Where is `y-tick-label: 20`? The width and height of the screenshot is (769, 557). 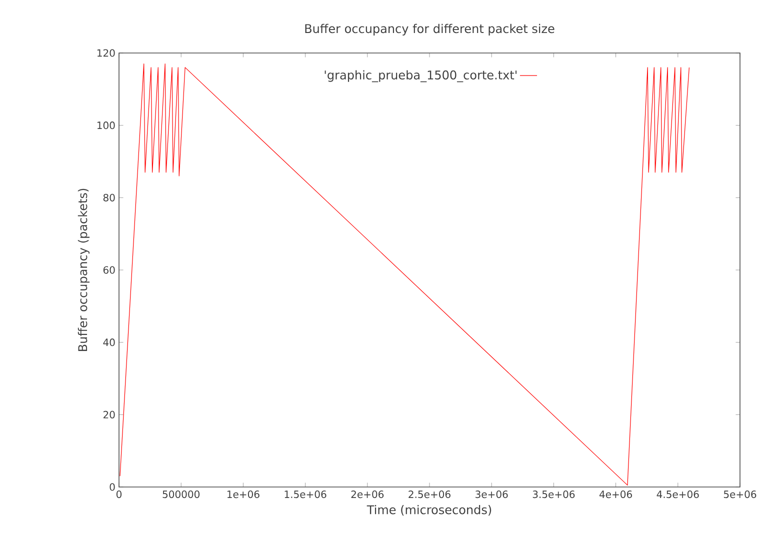 y-tick-label: 20 is located at coordinates (109, 414).